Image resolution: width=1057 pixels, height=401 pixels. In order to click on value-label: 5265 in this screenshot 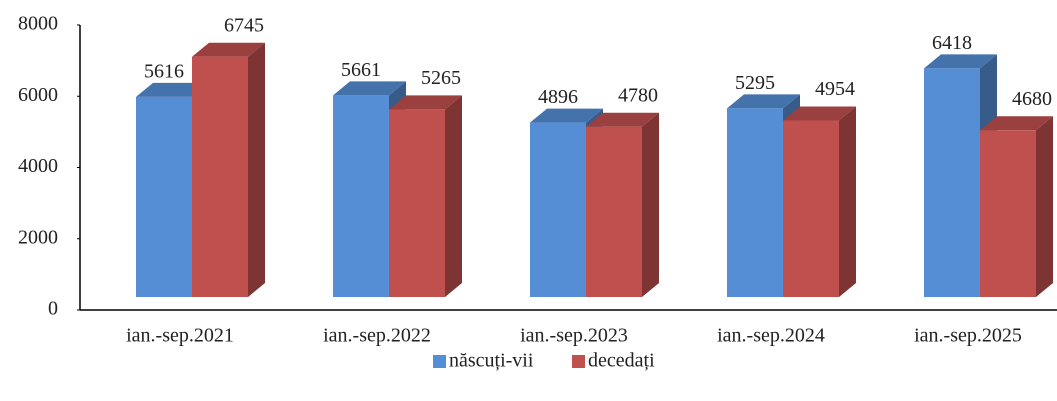, I will do `click(441, 78)`.